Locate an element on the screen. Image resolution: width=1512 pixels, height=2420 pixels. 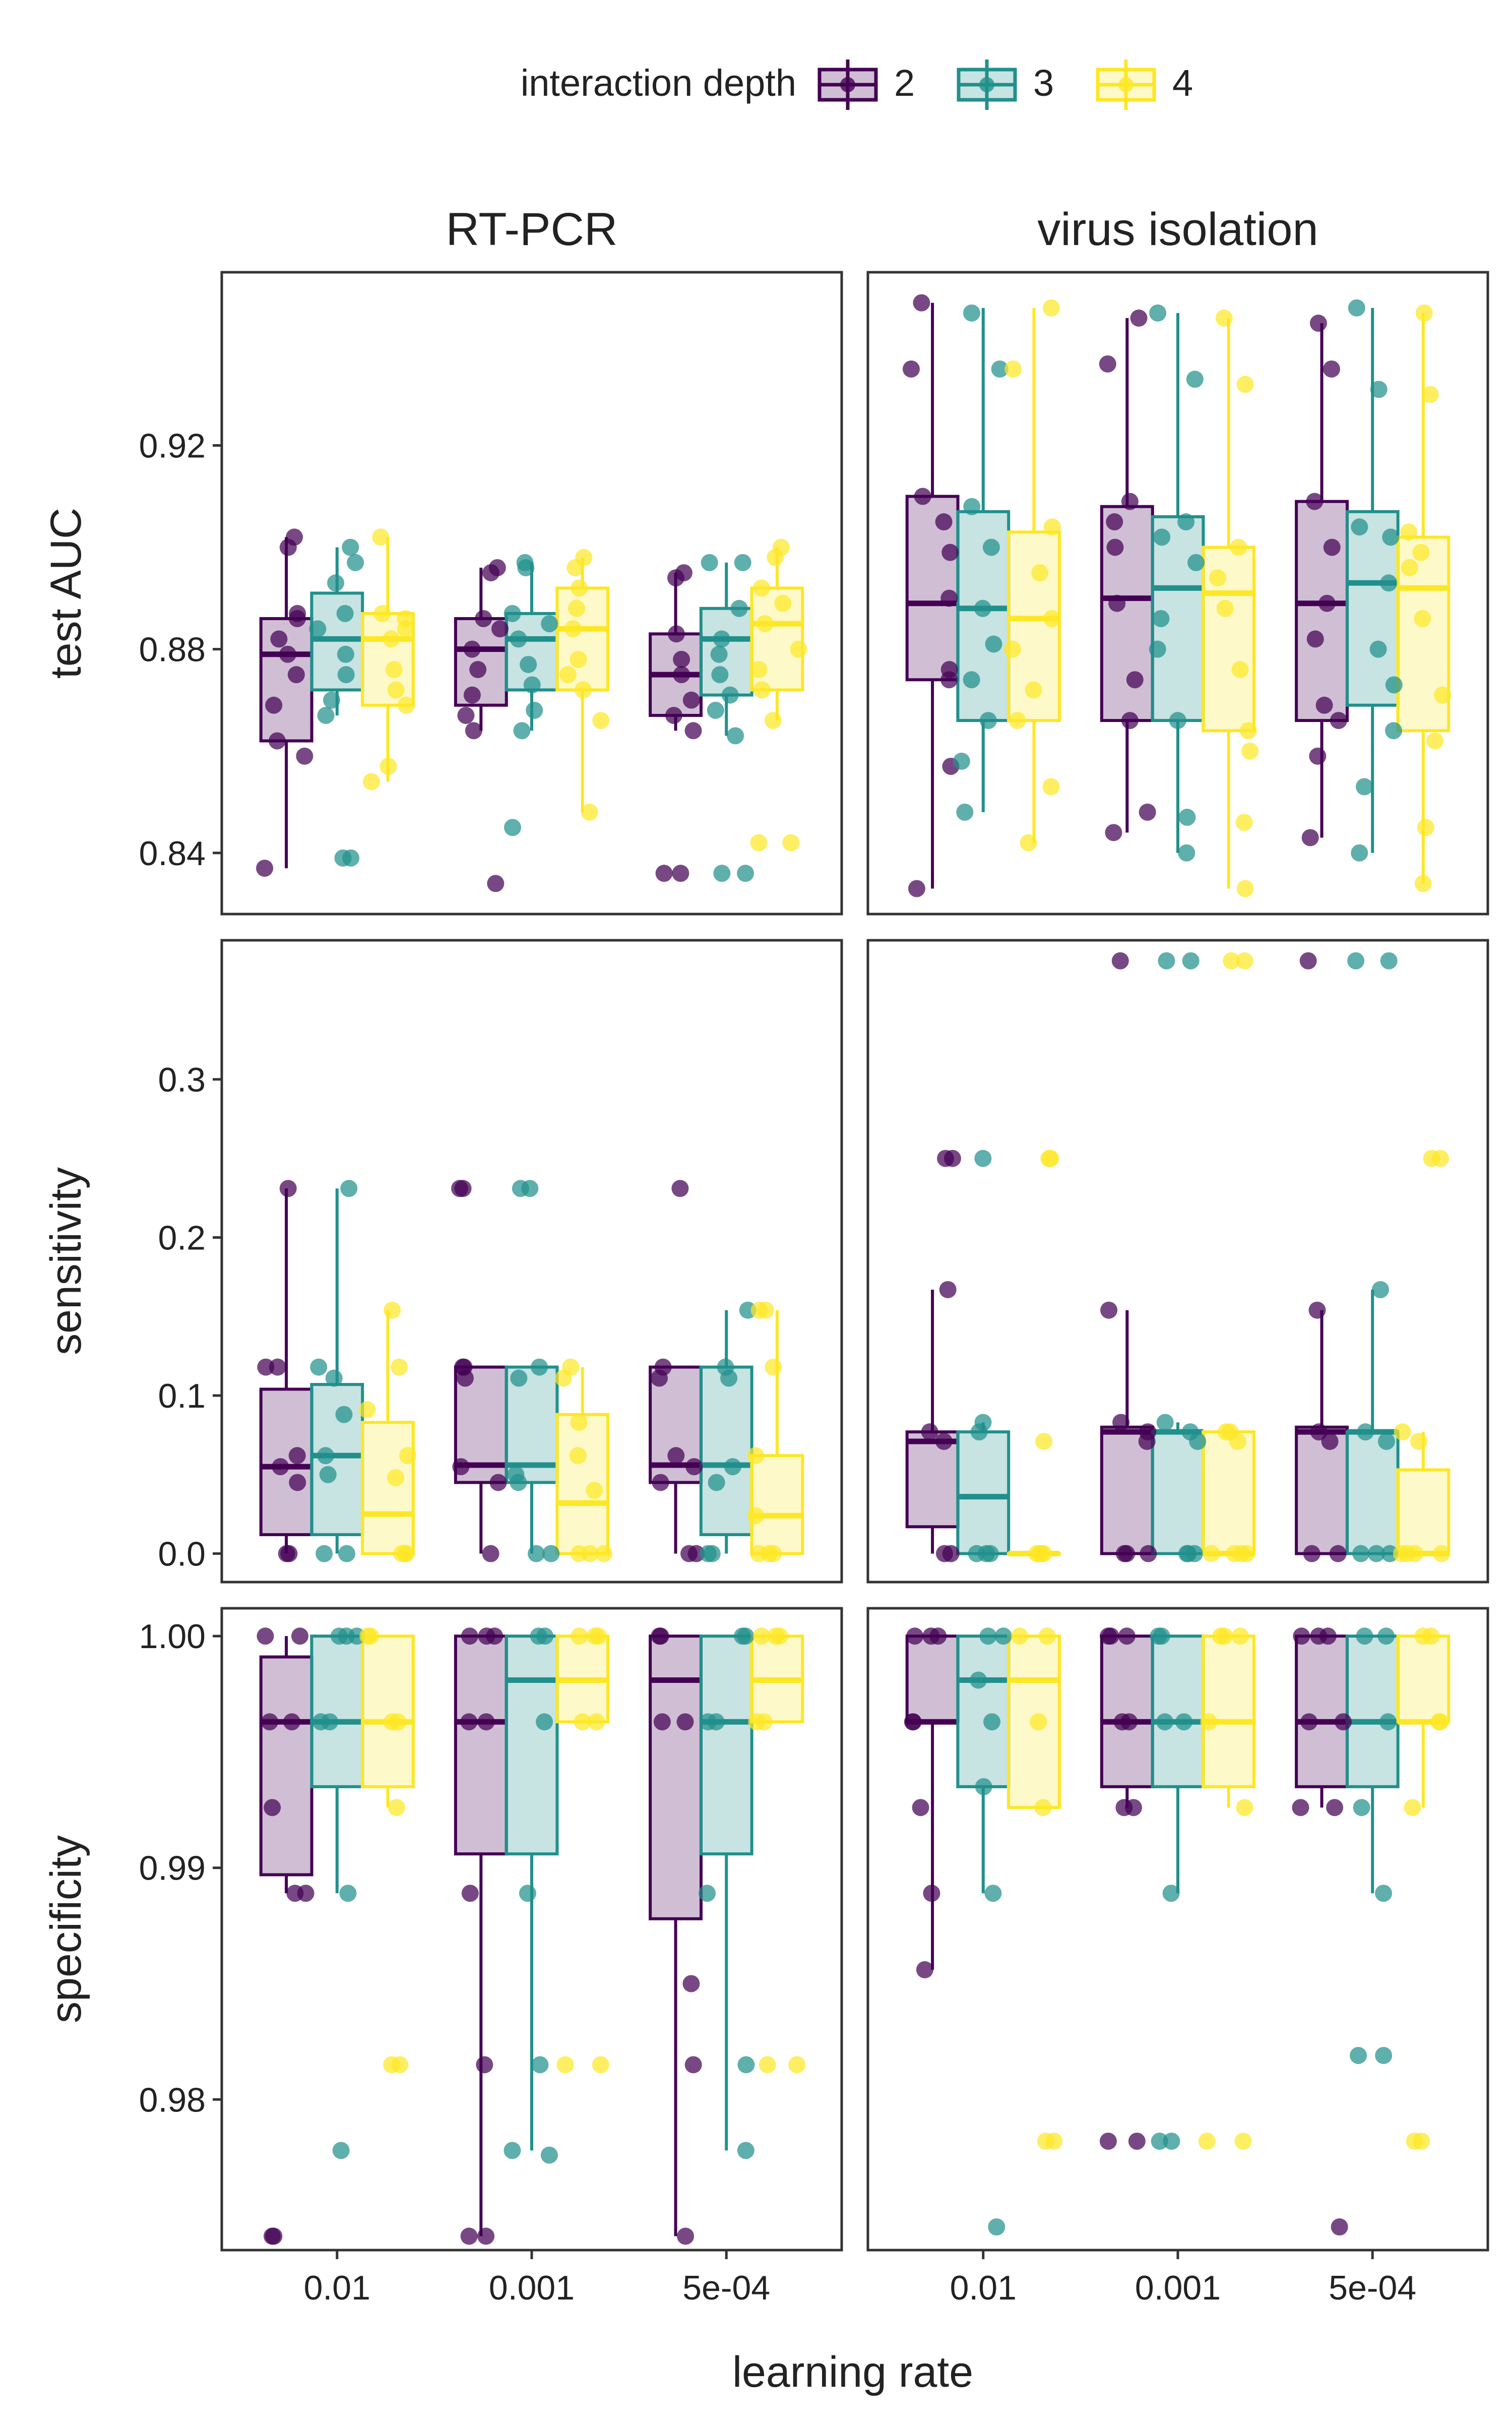
legend-label-2: 2 is located at coordinates (904, 83).